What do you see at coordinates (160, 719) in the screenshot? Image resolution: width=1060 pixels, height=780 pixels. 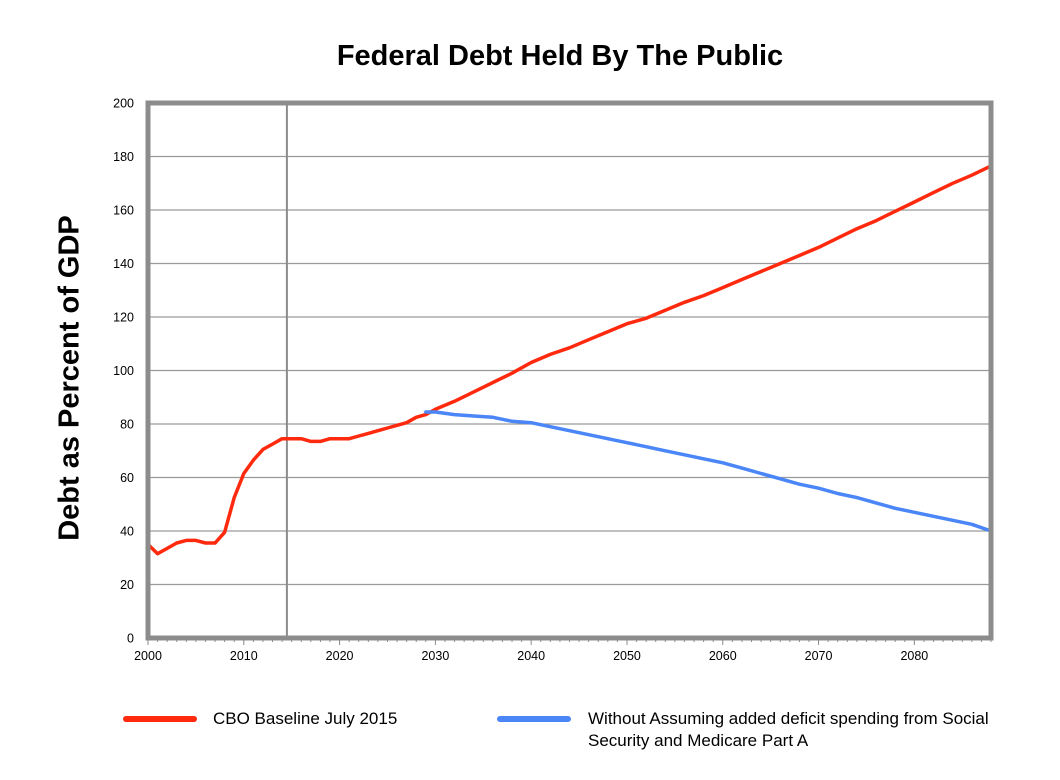 I see `legend-swatch-cbo-baseline` at bounding box center [160, 719].